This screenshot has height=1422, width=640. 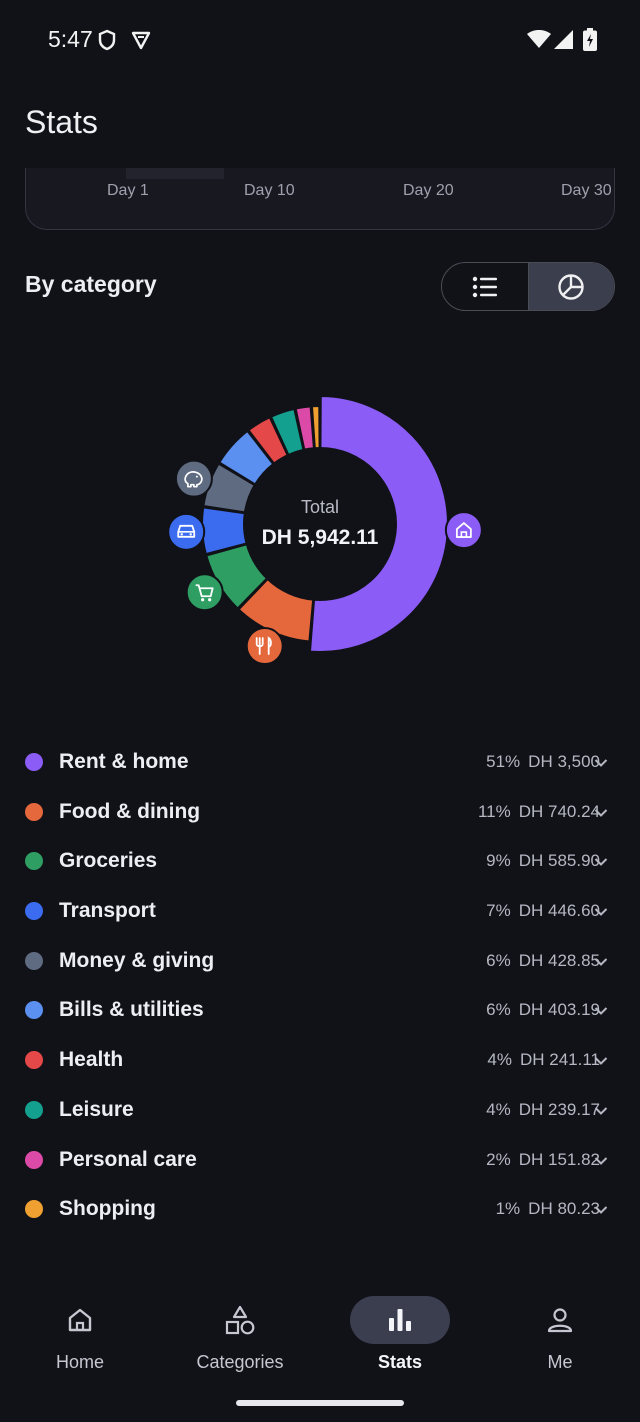 I want to click on x-tick-label: Day 10, so click(x=269, y=190).